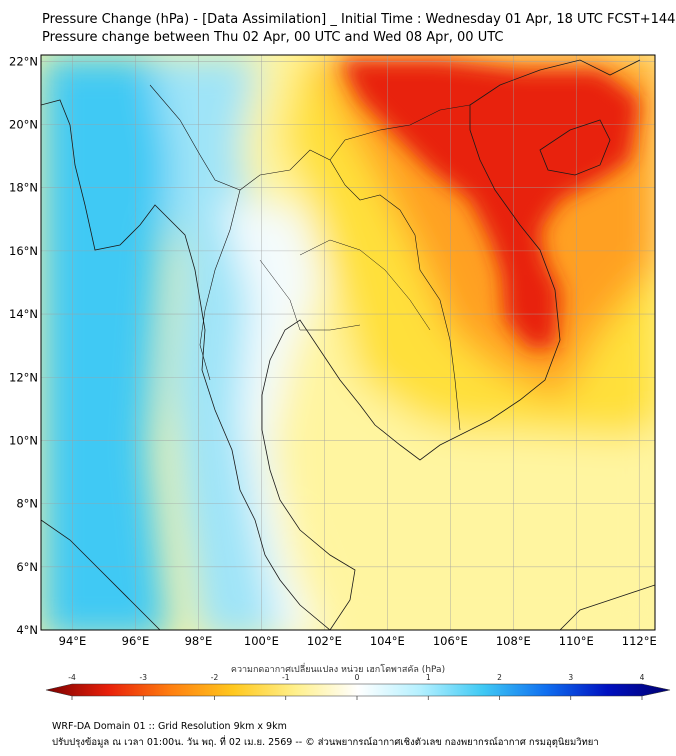  I want to click on colorbar-tick-label: -1, so click(286, 677).